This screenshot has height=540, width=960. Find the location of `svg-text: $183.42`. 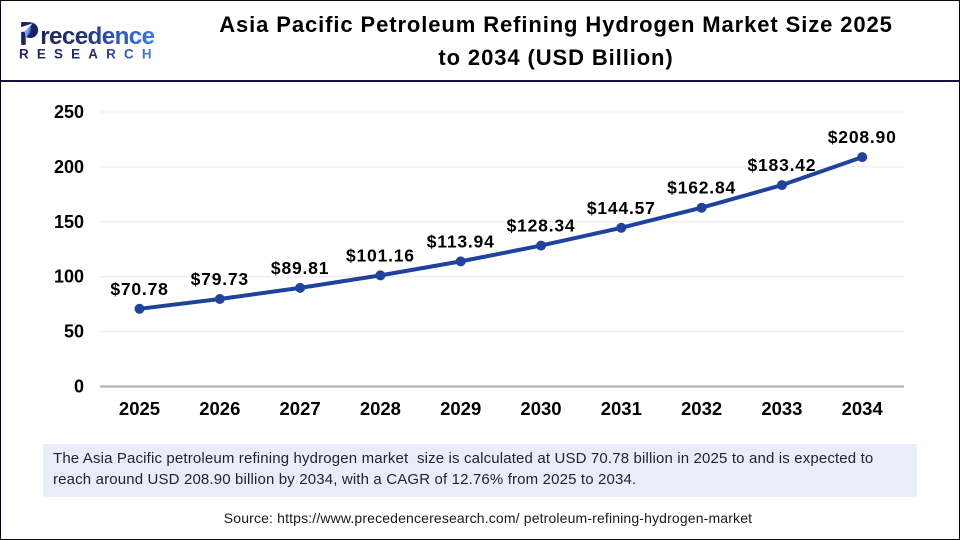

svg-text: $183.42 is located at coordinates (781, 165).